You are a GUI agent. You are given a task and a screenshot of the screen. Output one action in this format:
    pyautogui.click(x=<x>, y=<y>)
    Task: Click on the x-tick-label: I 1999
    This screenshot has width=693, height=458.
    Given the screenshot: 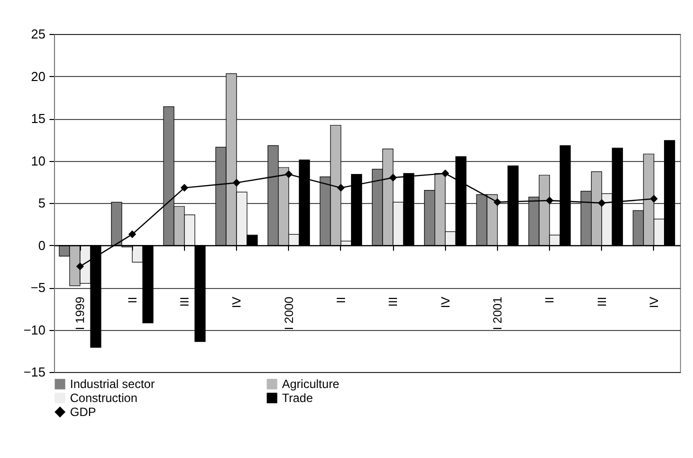 What is the action you would take?
    pyautogui.click(x=80, y=313)
    